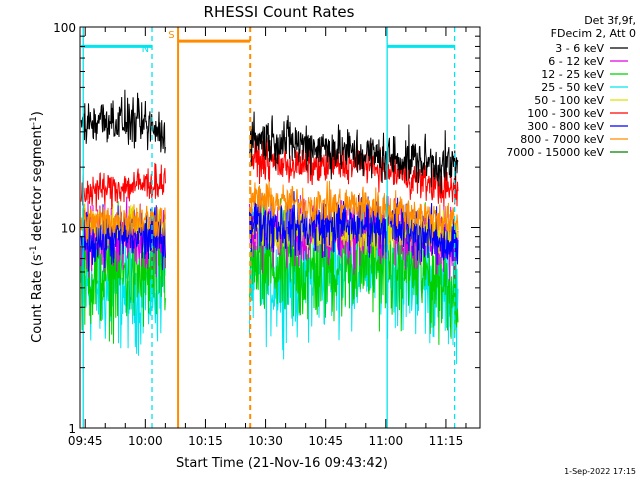  Describe the element at coordinates (562, 139) in the screenshot. I see `legend-label-7: 800 - 7000 keV` at that location.